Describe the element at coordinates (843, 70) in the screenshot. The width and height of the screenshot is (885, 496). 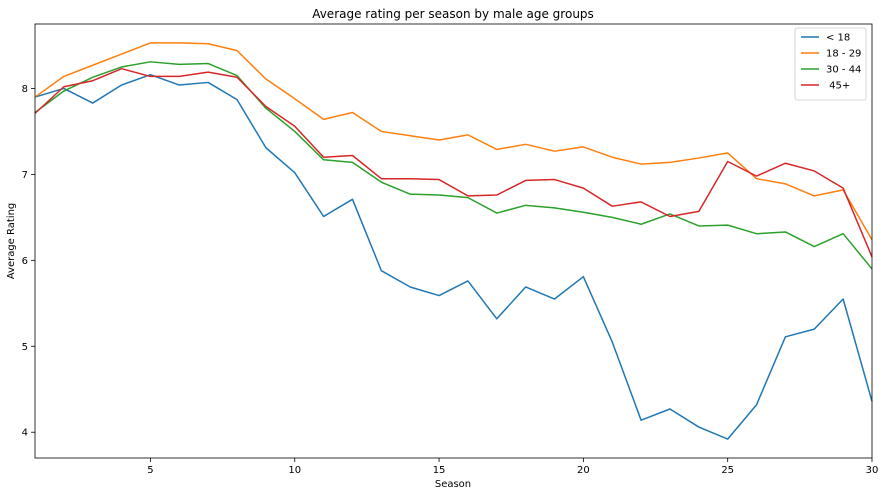
I see `legend-label-2: 30 - 44` at that location.